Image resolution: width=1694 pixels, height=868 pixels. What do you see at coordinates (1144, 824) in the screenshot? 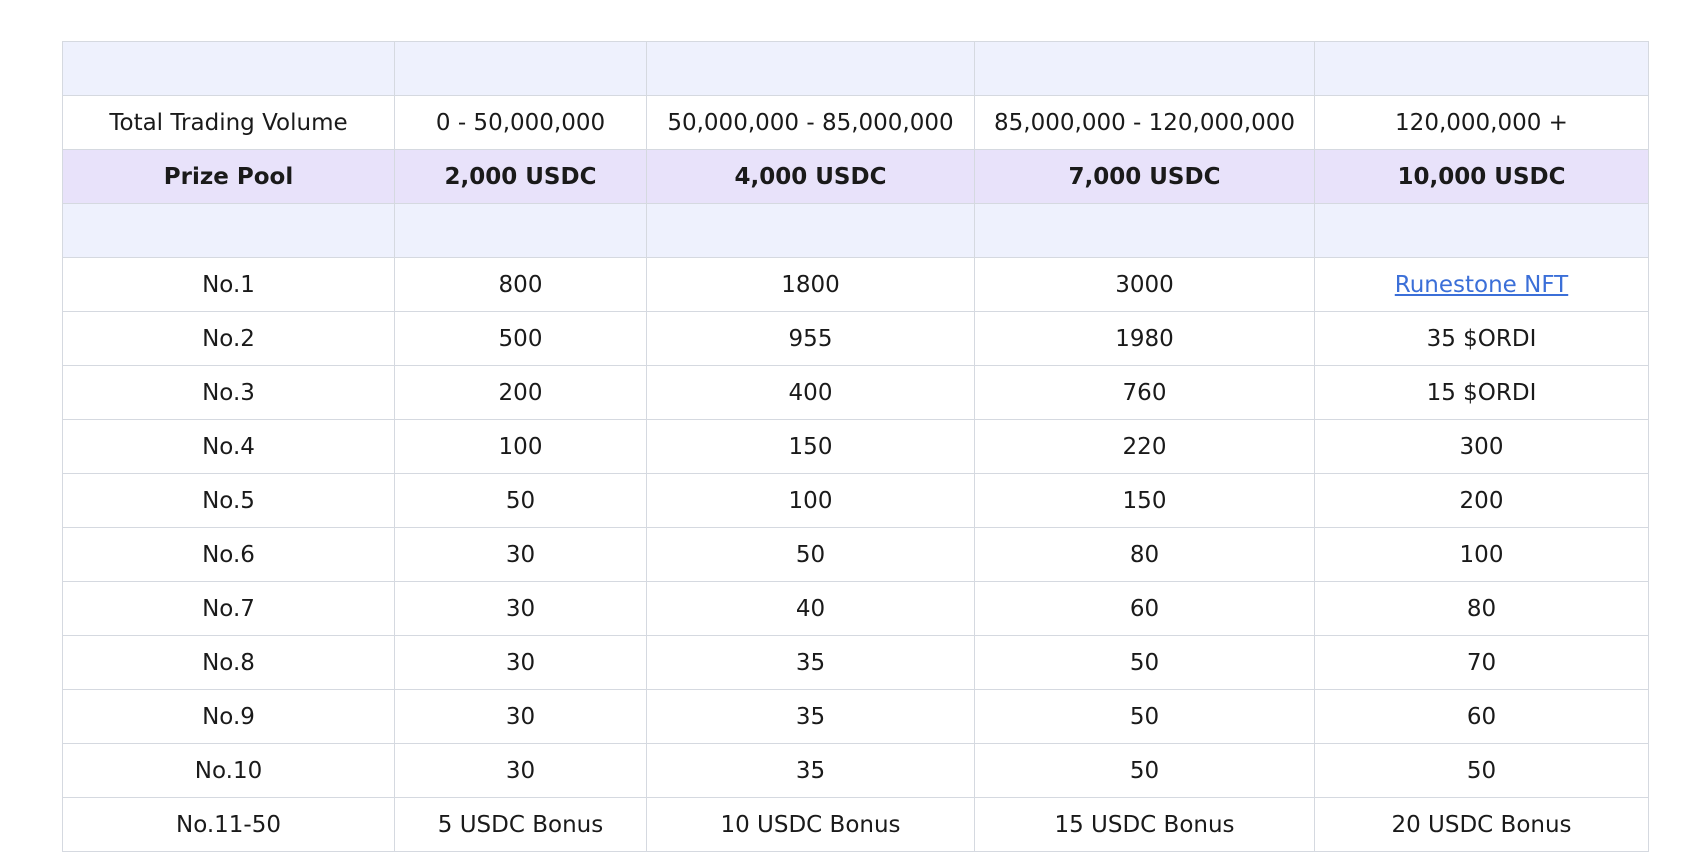
I see `rank-reward-tier-3: 15 USDC Bonus` at bounding box center [1144, 824].